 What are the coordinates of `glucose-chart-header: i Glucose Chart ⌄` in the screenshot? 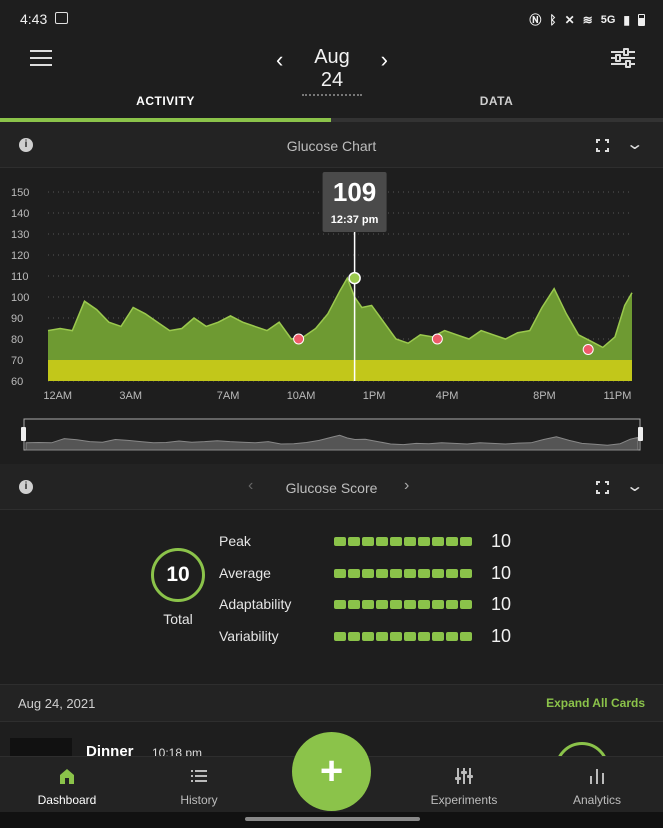 It's located at (331, 145).